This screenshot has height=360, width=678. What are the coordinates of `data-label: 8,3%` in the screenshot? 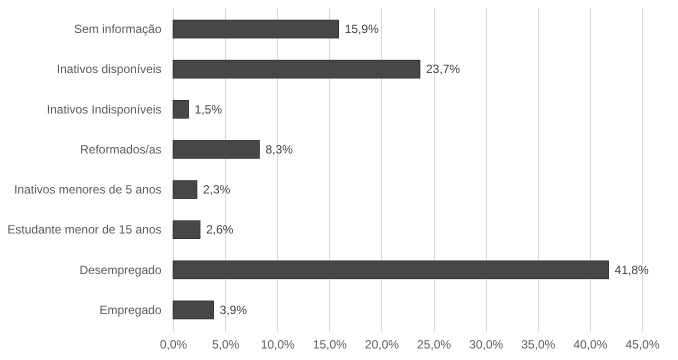 It's located at (280, 149).